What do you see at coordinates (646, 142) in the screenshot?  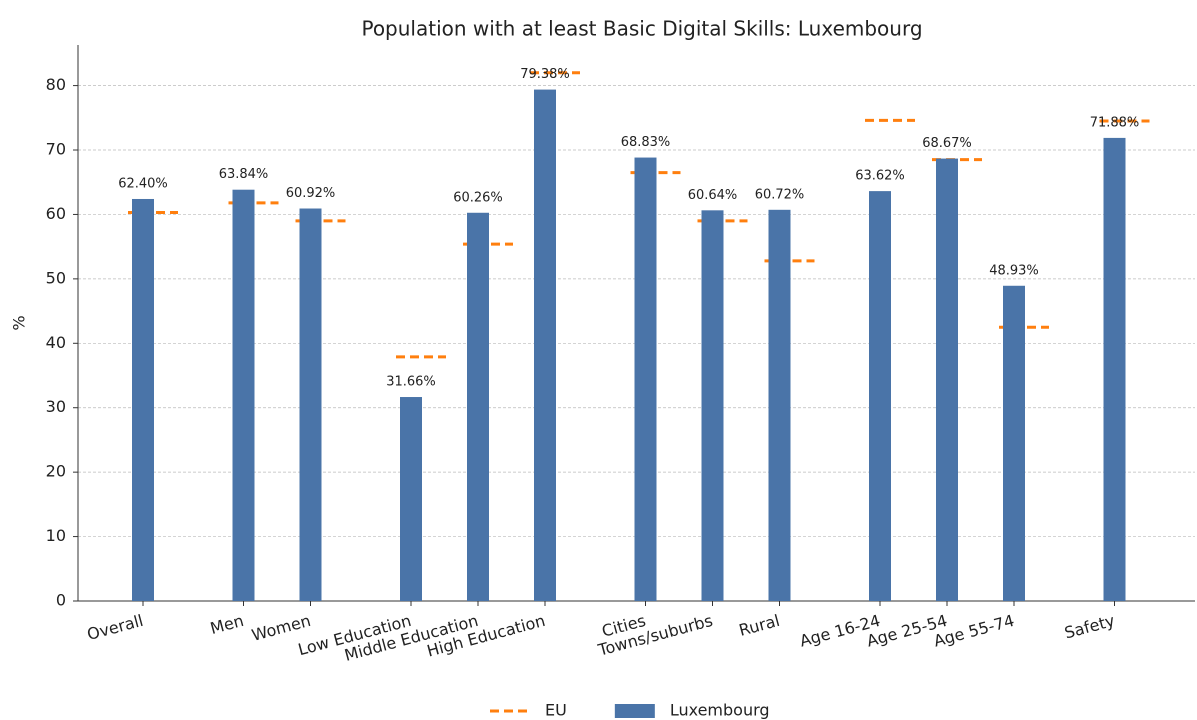 I see `value-label: 68.83%` at bounding box center [646, 142].